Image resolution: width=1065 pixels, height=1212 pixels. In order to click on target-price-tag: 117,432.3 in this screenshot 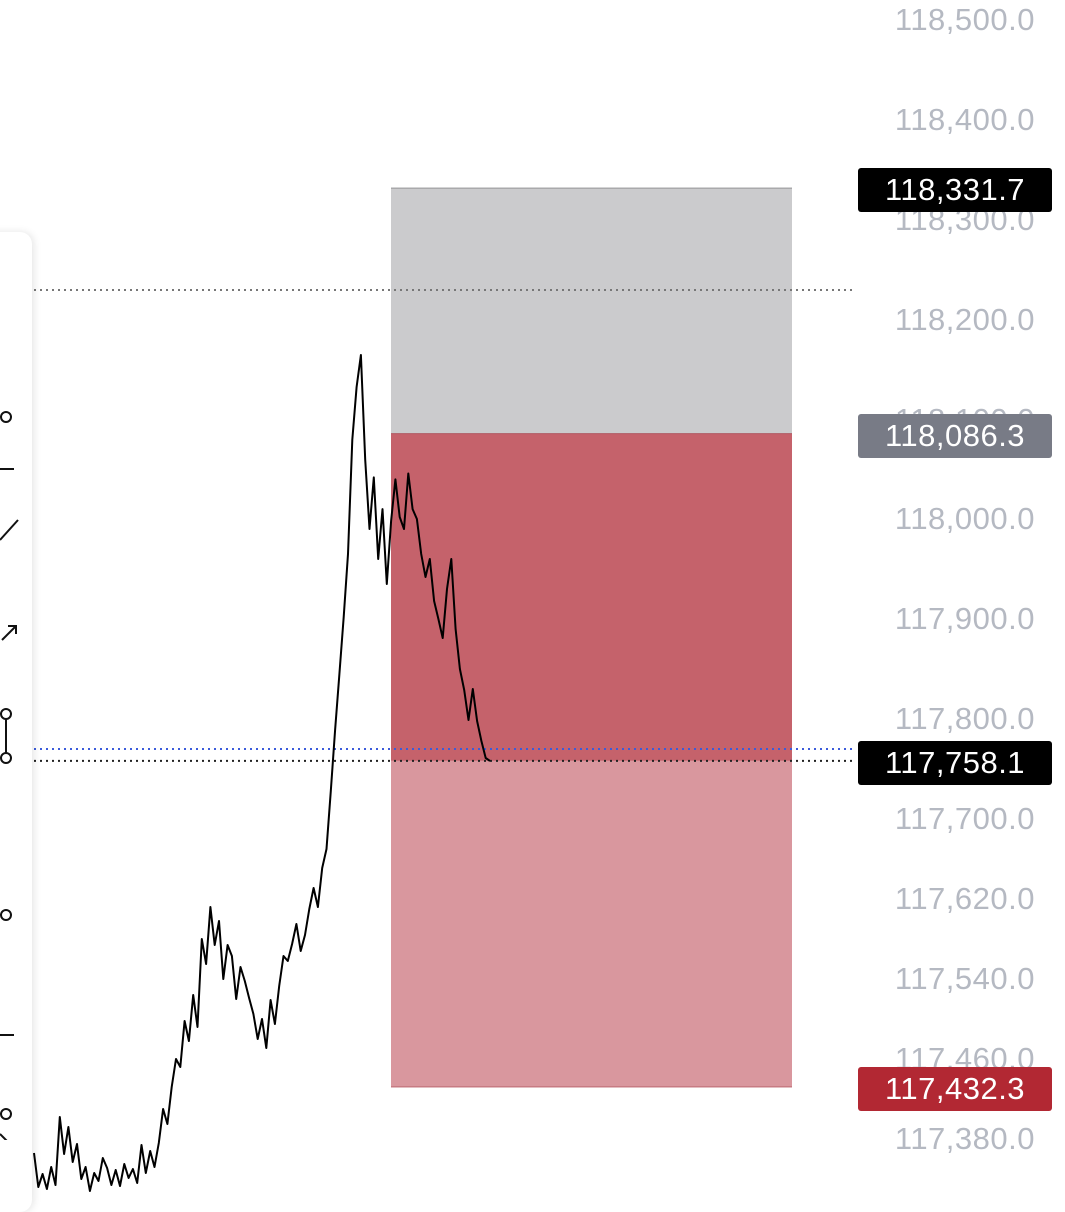, I will do `click(955, 1089)`.